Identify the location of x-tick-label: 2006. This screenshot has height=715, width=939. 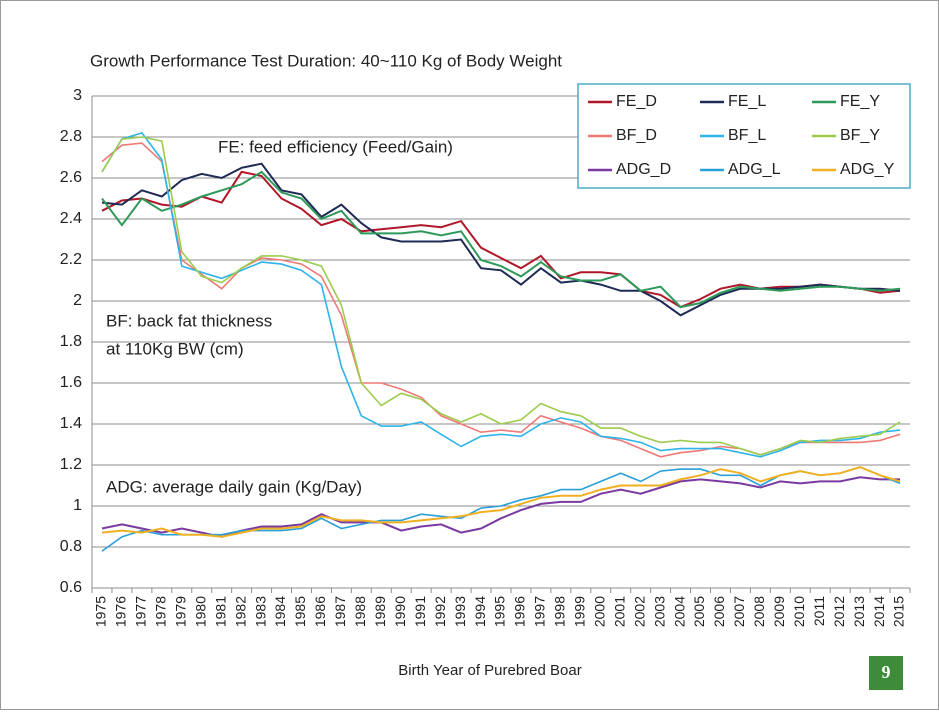
(719, 611).